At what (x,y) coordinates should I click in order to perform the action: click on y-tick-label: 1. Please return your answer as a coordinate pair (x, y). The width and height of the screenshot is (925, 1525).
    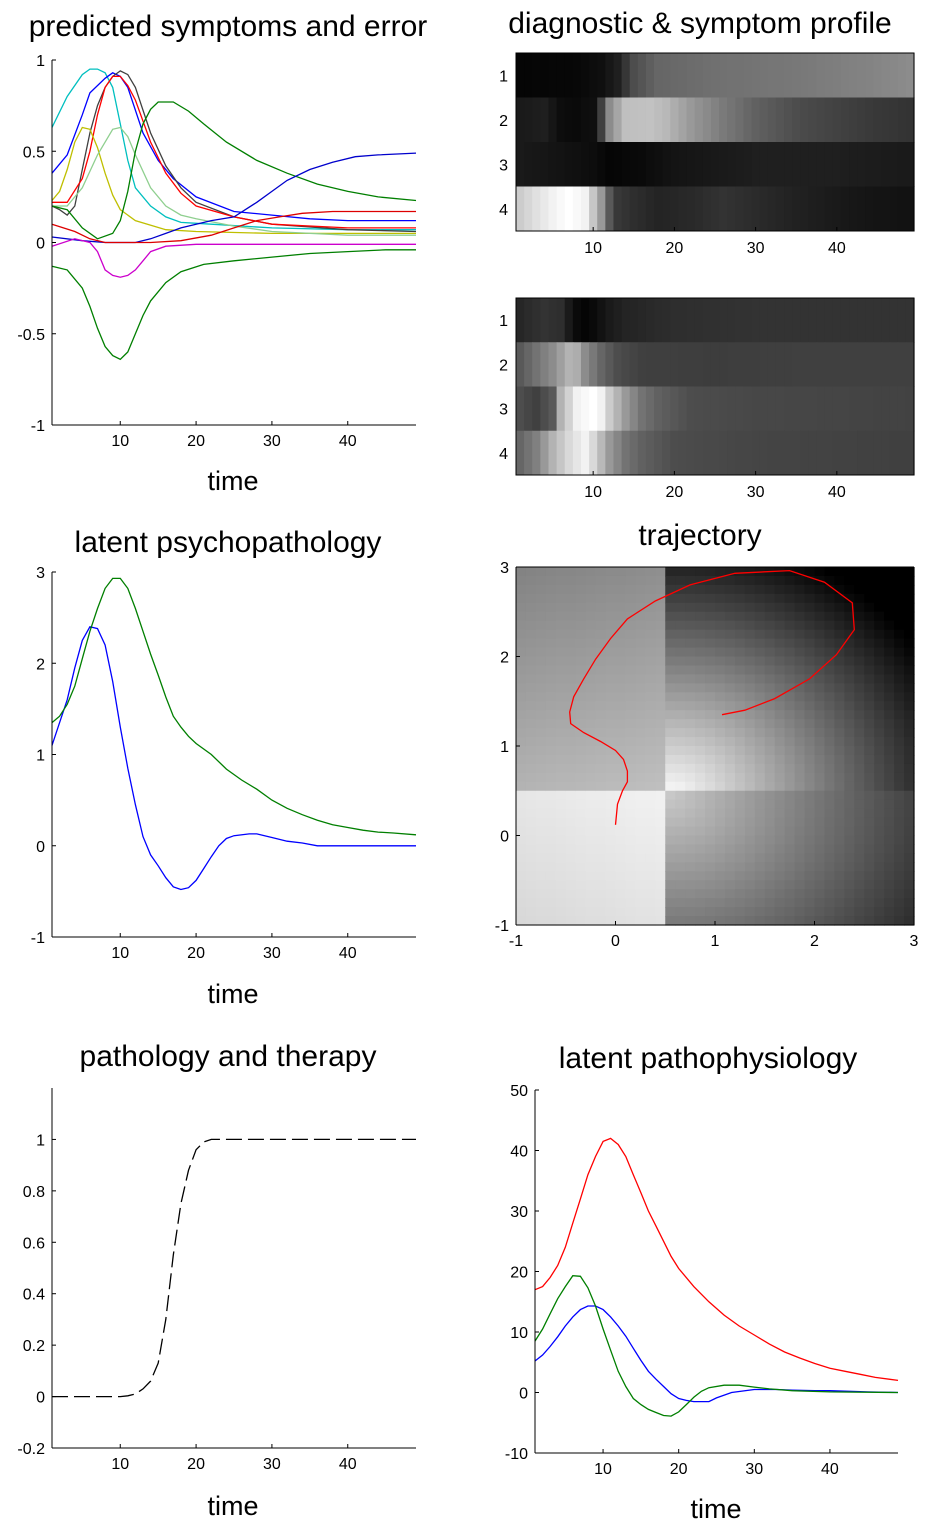
    Looking at the image, I should click on (40, 61).